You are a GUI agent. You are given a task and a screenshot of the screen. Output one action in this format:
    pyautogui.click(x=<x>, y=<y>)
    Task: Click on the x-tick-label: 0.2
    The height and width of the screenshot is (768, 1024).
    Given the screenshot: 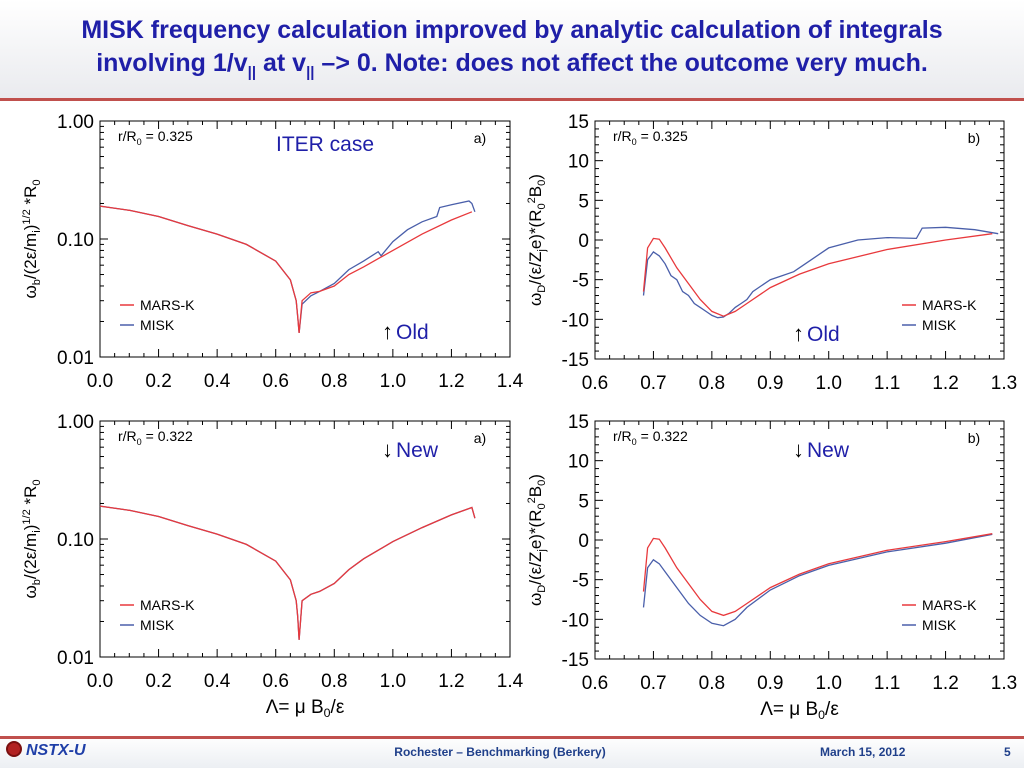 What is the action you would take?
    pyautogui.click(x=158, y=381)
    